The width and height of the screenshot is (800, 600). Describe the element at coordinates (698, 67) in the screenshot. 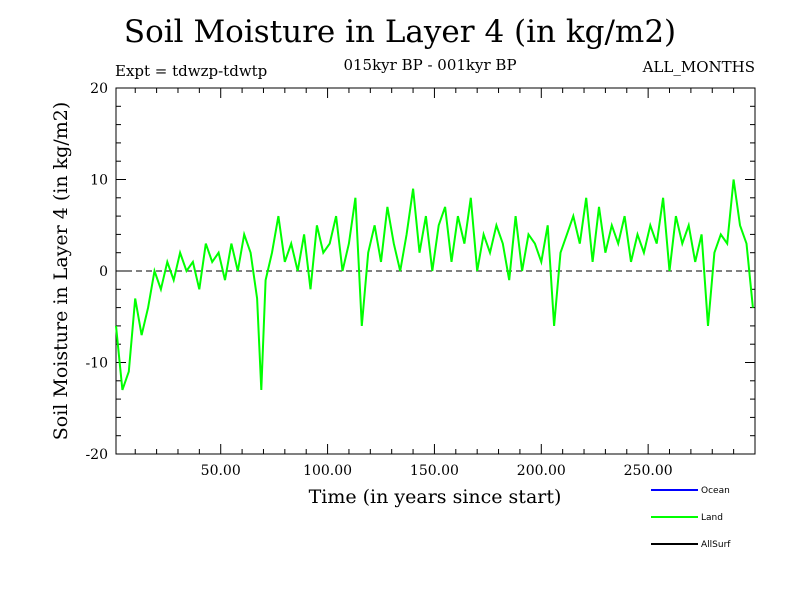

I see `months-label: ALL_MONTHS` at that location.